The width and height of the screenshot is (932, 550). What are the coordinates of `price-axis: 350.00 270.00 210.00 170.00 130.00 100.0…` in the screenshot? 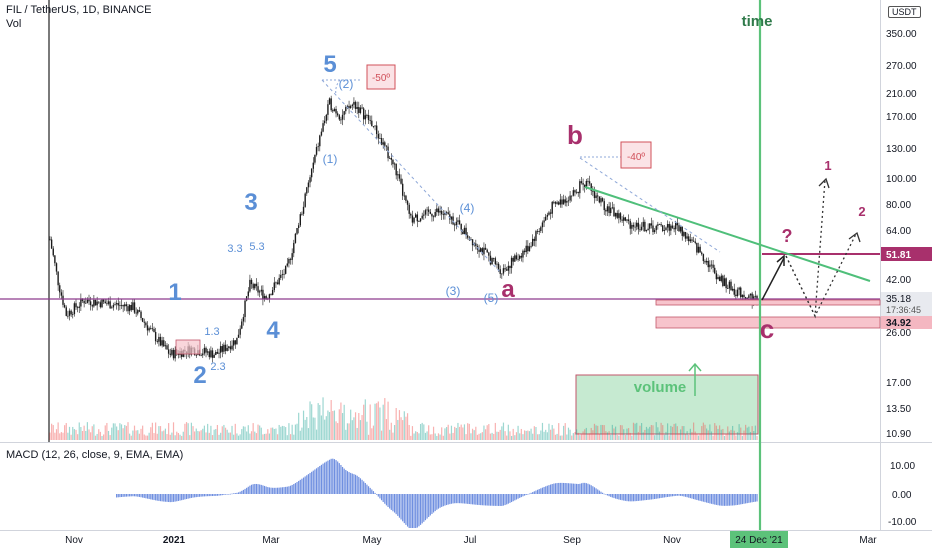 It's located at (906, 234).